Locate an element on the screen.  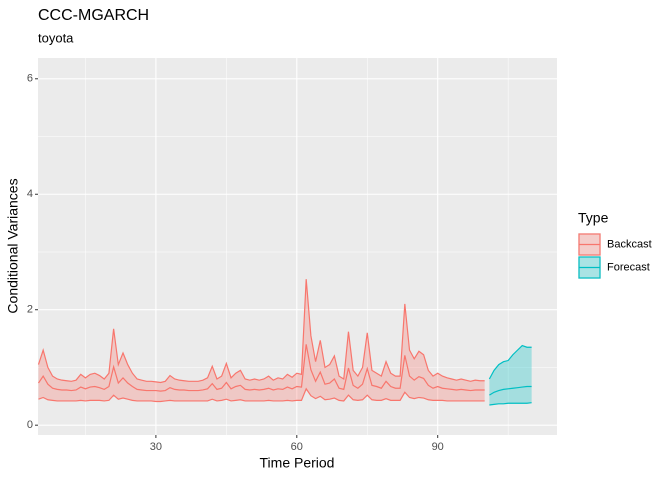
y-tick-label: 0 is located at coordinates (30, 425).